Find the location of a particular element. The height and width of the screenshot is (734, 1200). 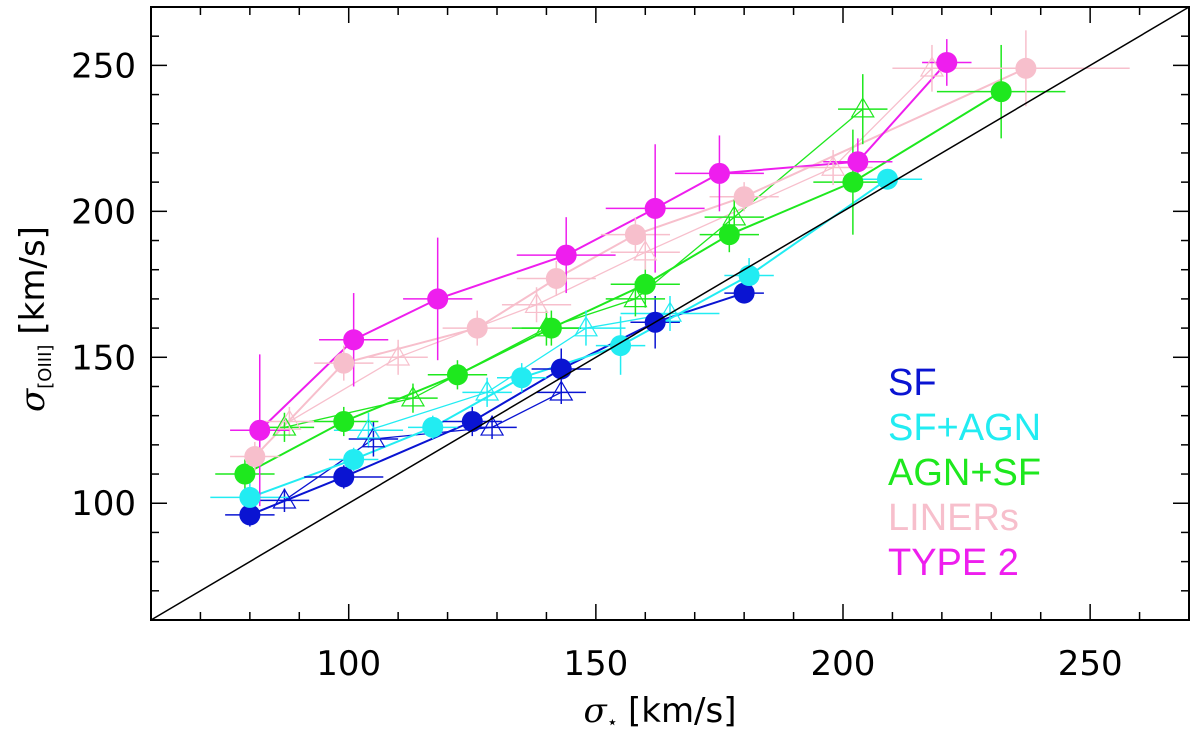

y-axis-symbol: σ is located at coordinates (33, 400).